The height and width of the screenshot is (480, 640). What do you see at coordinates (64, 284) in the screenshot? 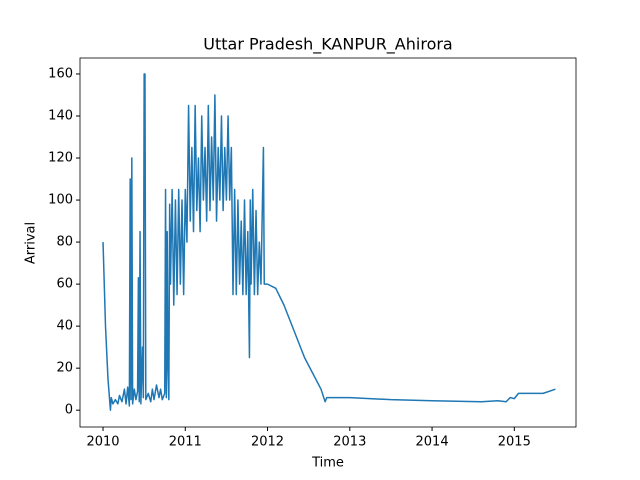
I see `y-tick-label: 60` at bounding box center [64, 284].